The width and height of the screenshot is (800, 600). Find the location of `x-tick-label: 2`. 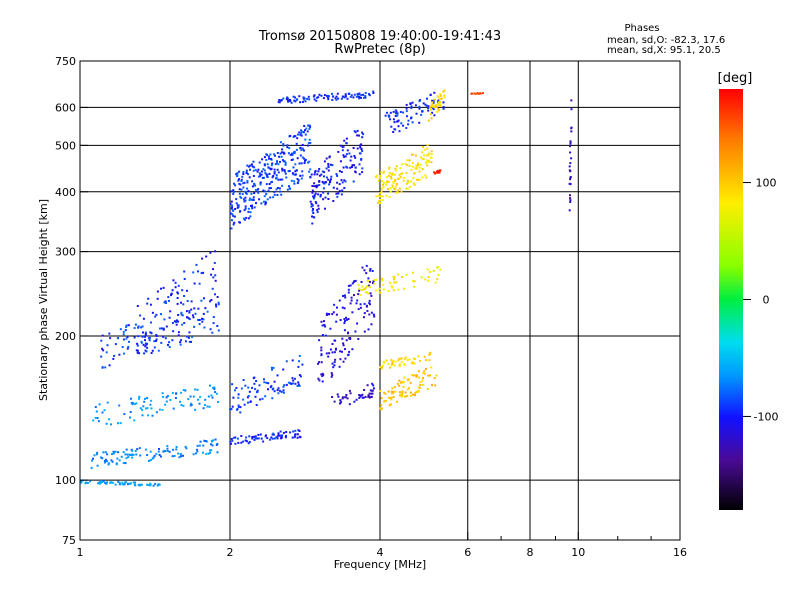

x-tick-label: 2 is located at coordinates (230, 552).